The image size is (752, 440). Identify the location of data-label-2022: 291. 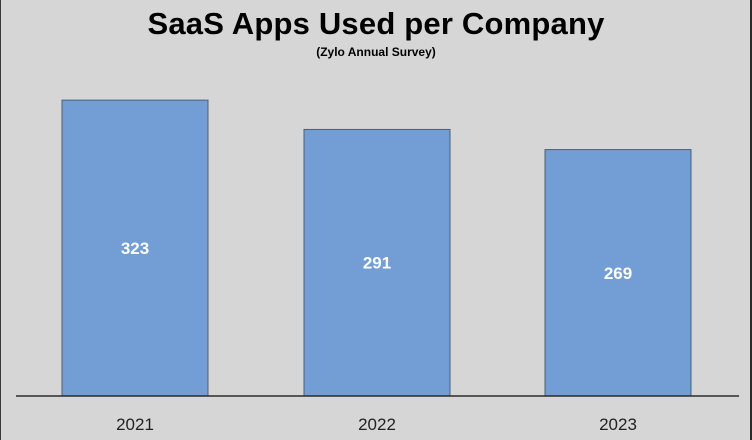
(377, 263).